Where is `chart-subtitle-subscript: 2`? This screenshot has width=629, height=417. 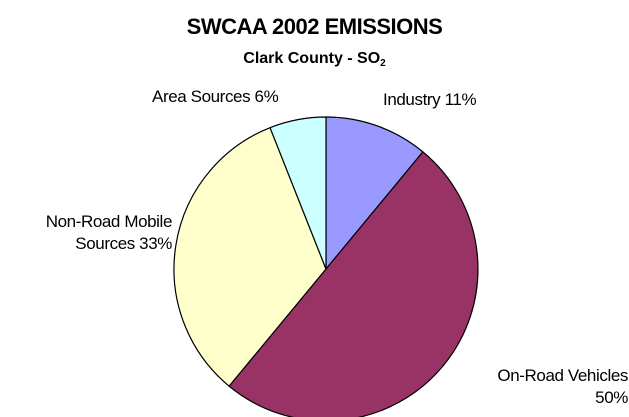 chart-subtitle-subscript: 2 is located at coordinates (383, 63).